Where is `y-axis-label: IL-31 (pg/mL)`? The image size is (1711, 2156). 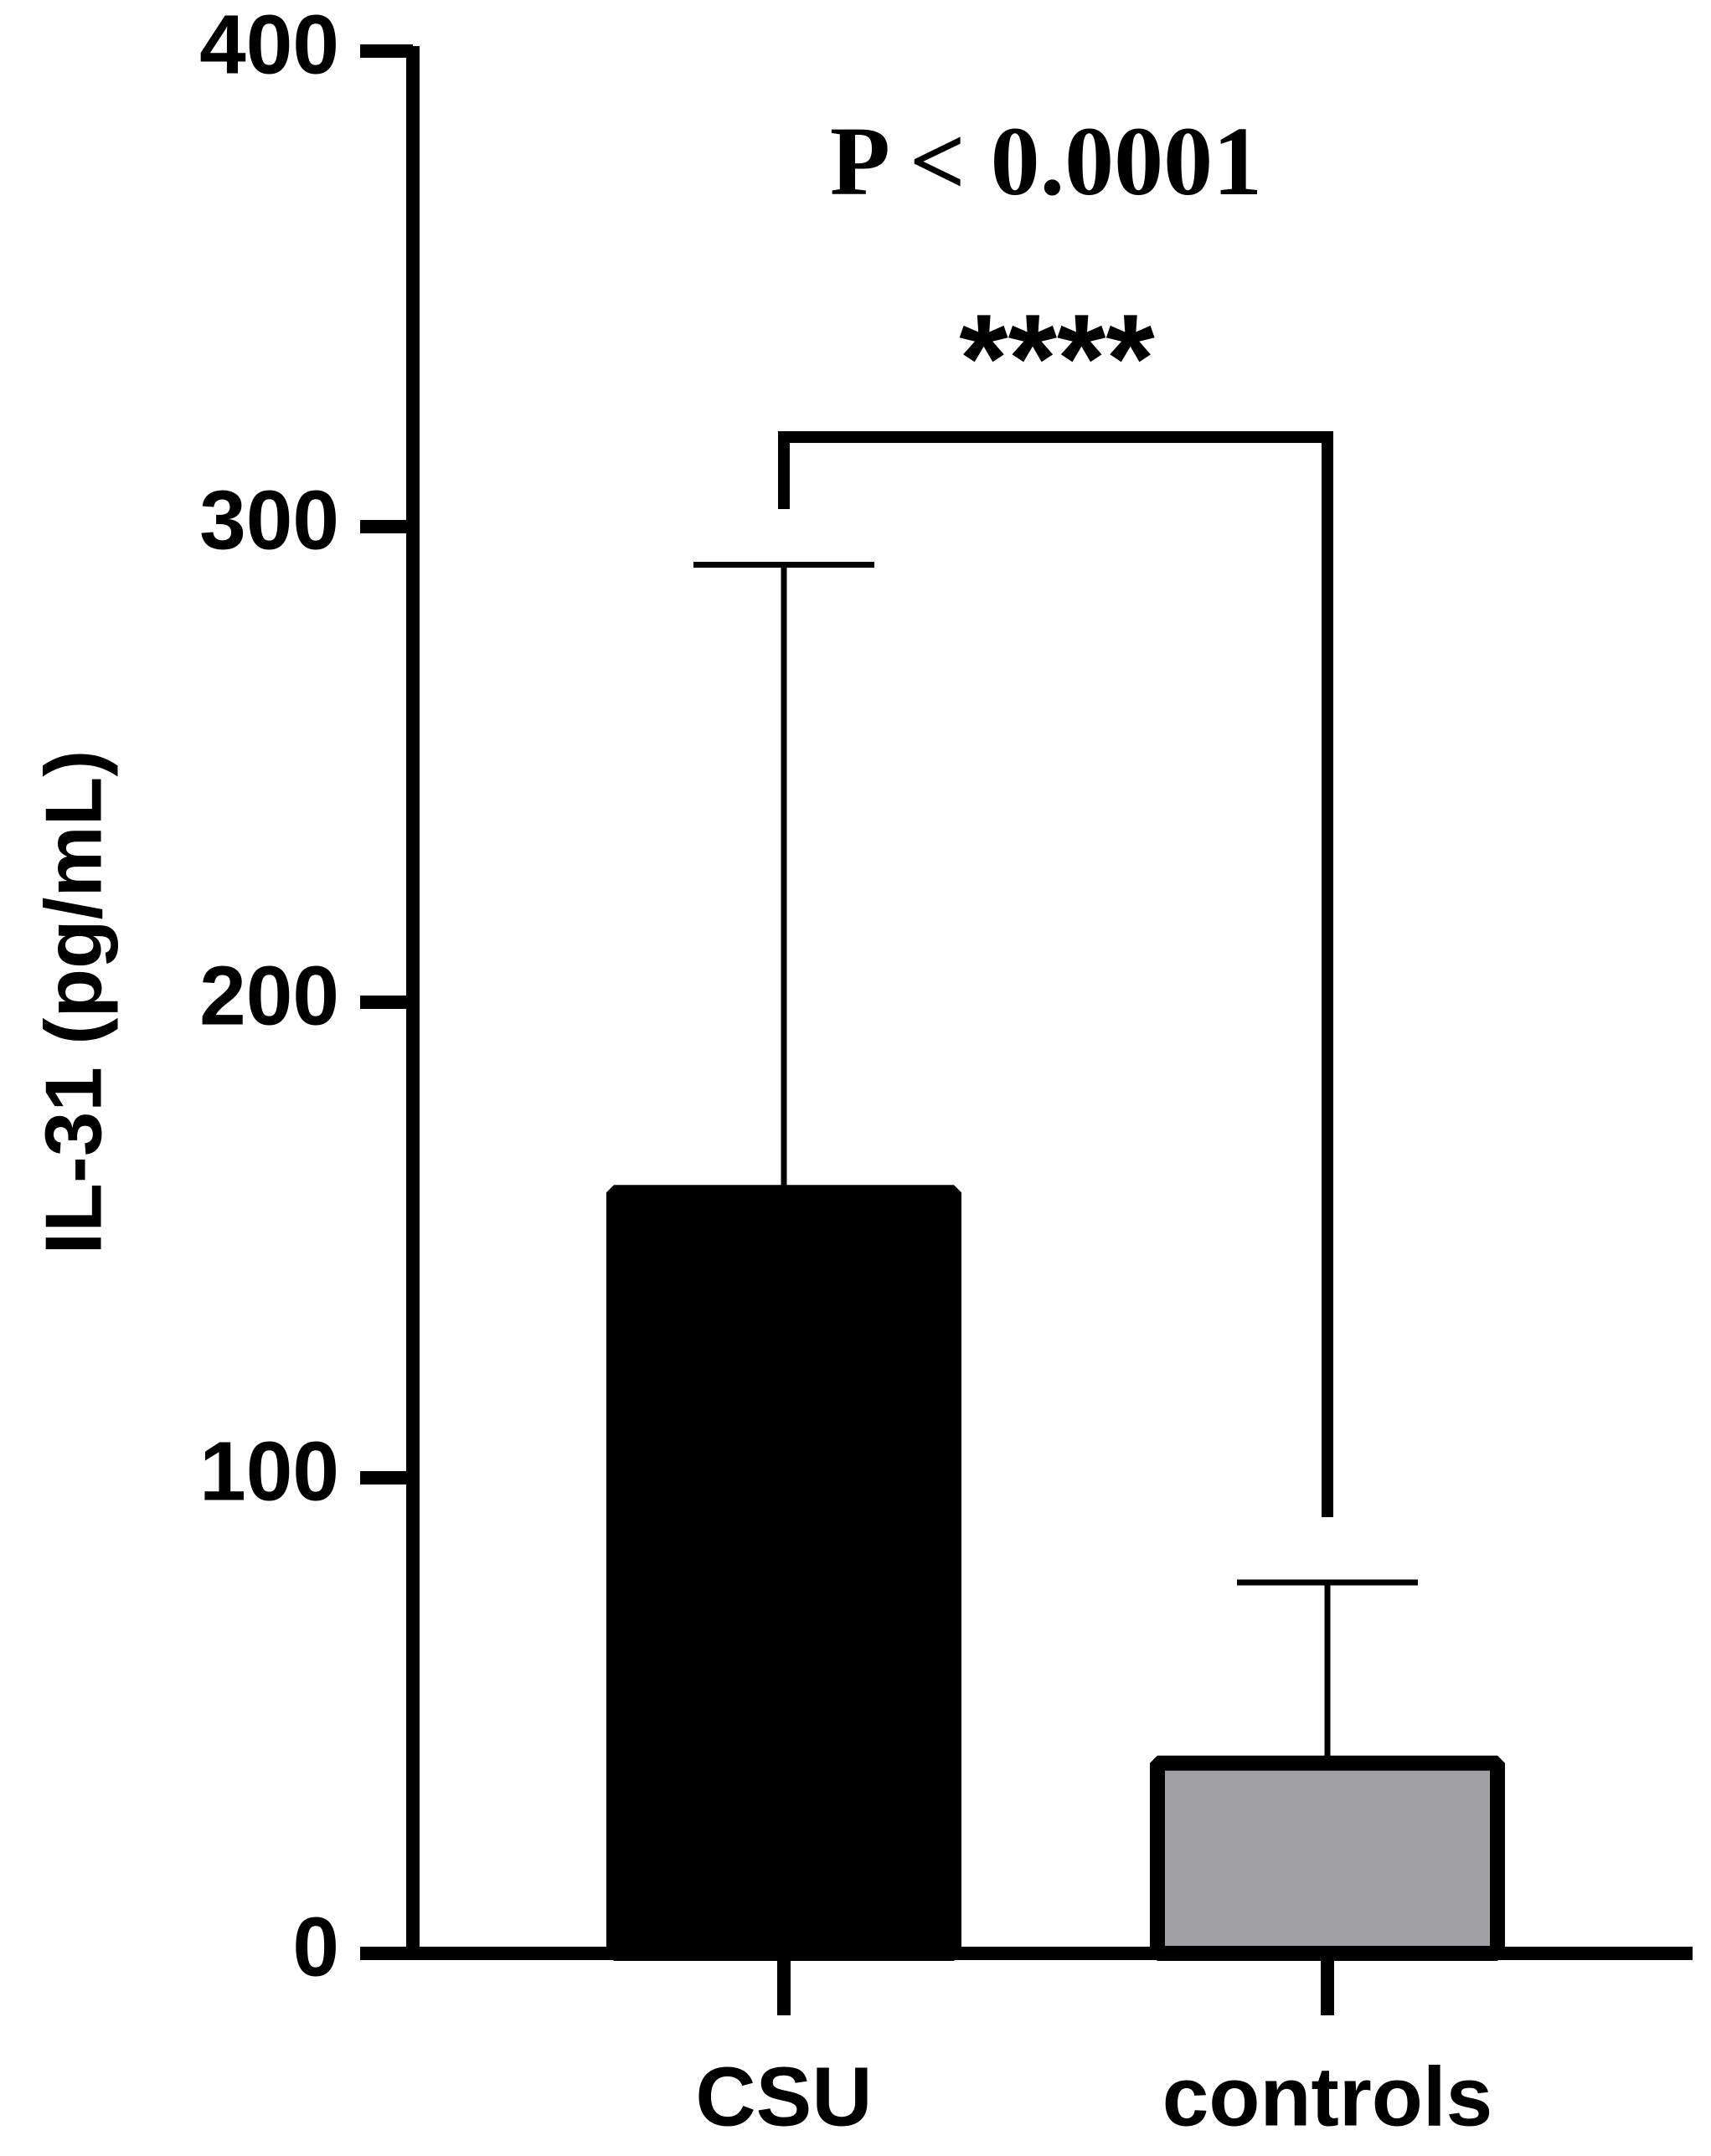
y-axis-label: IL-31 (pg/mL) is located at coordinates (73, 1002).